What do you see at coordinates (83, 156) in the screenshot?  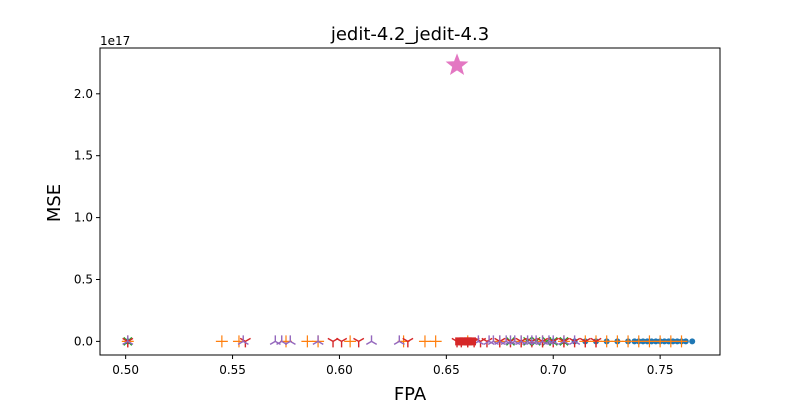 I see `y-tick-label: 1.5` at bounding box center [83, 156].